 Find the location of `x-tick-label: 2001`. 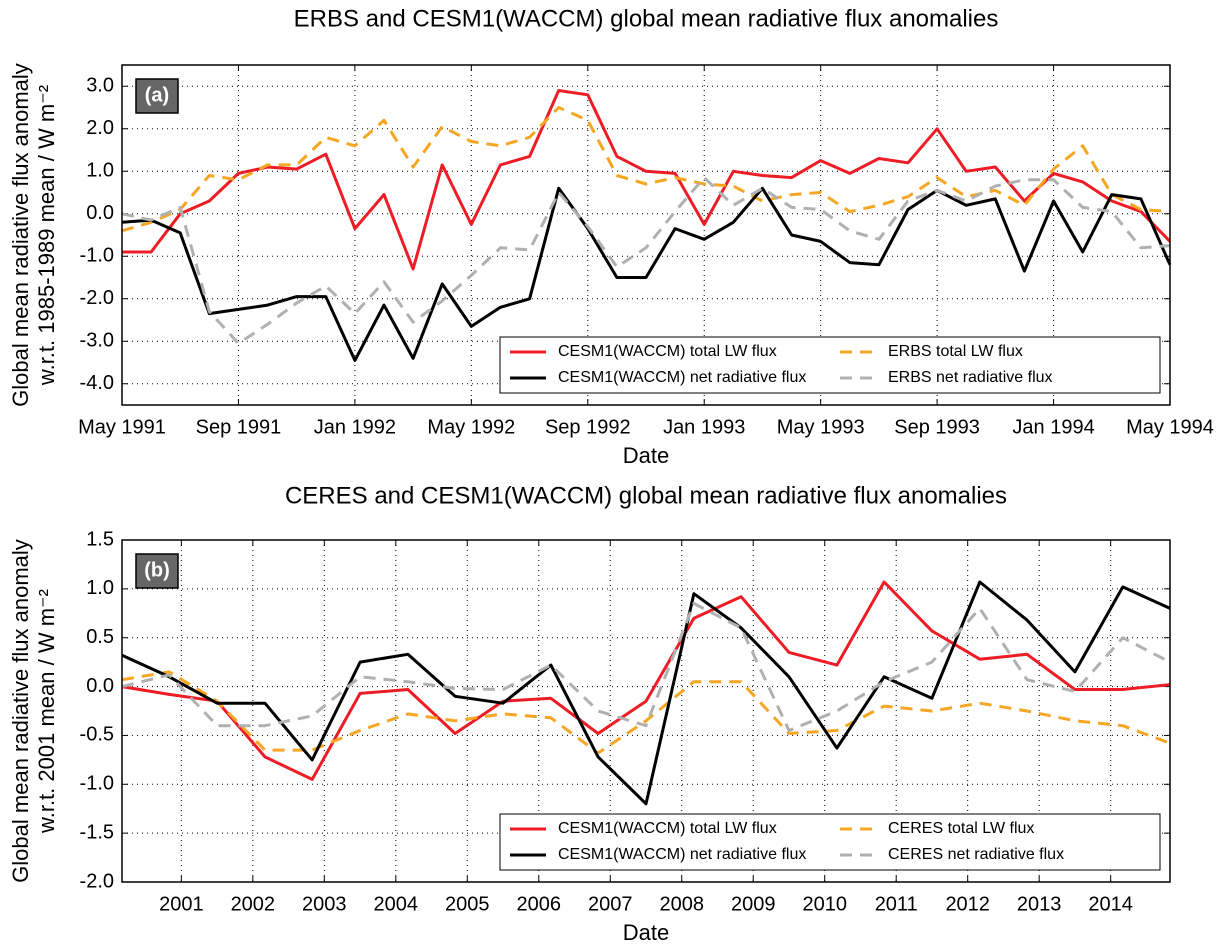

x-tick-label: 2001 is located at coordinates (181, 904).